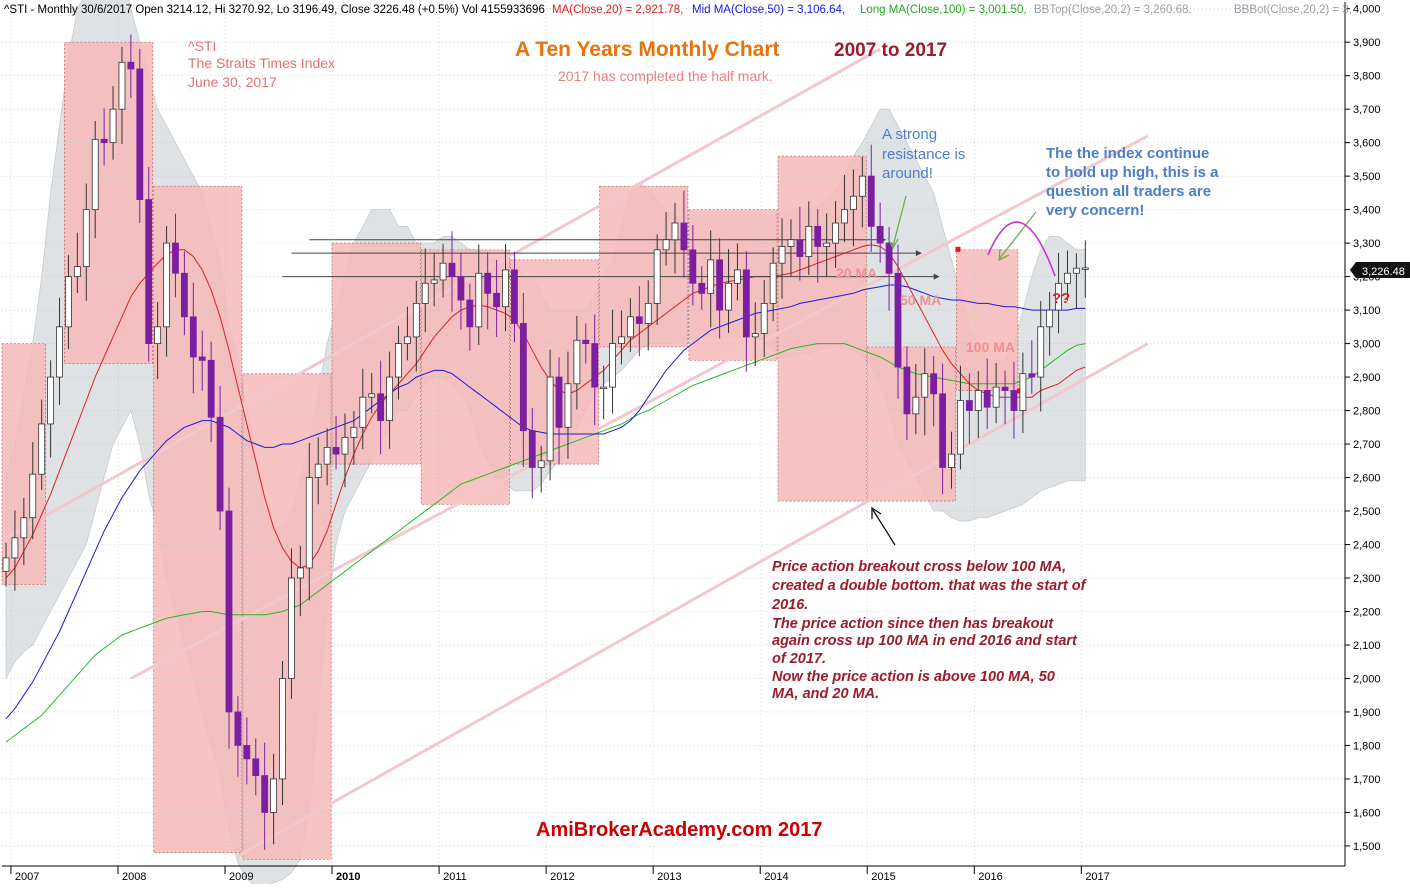 Image resolution: width=1410 pixels, height=889 pixels. Describe the element at coordinates (907, 173) in the screenshot. I see `resistance-note-line-3: around!` at that location.